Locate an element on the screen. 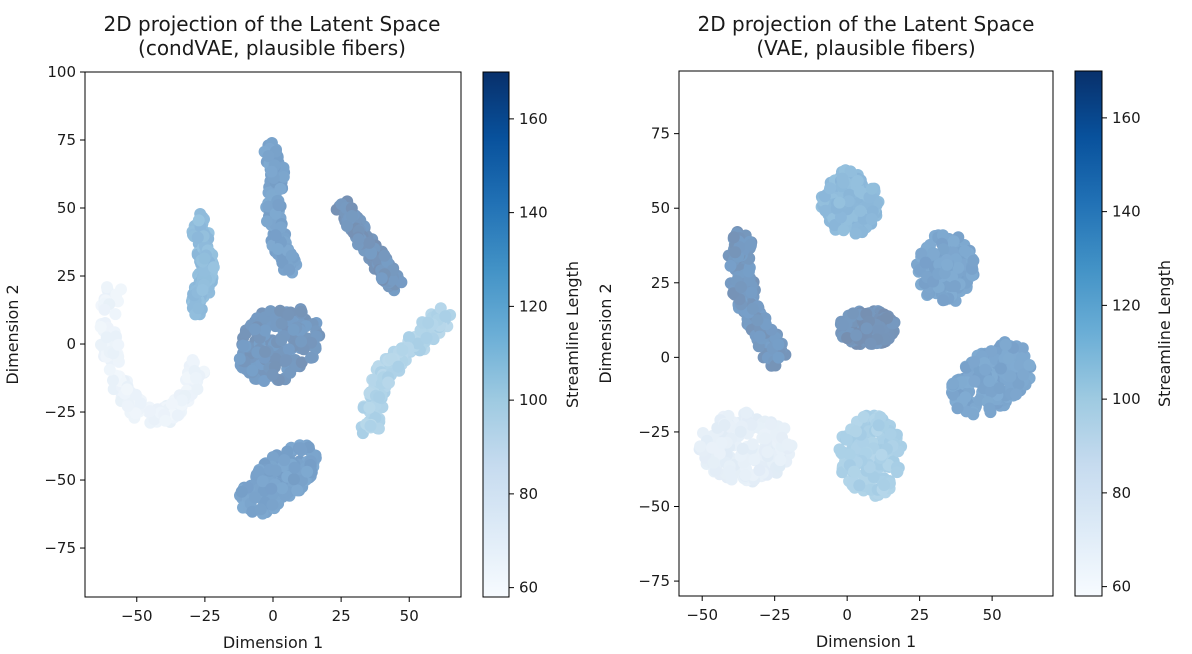  cluster-center-blob is located at coordinates (867, 327).